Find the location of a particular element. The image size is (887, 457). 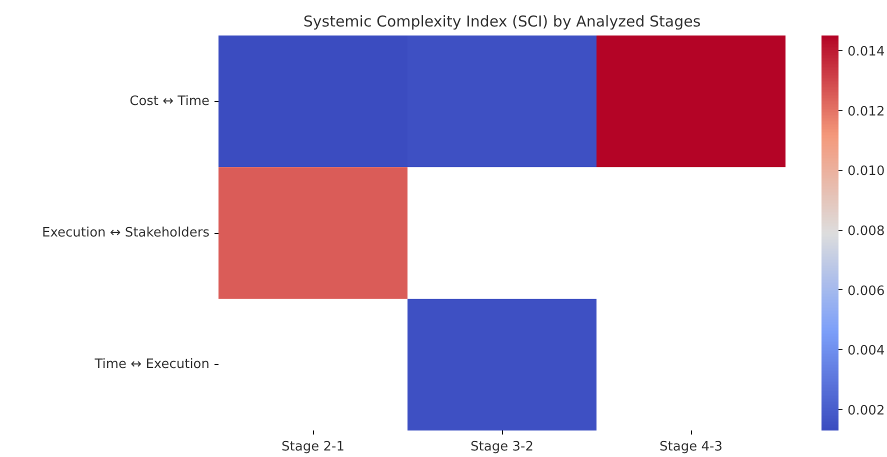

color-bar-label: 0.004 is located at coordinates (866, 351).